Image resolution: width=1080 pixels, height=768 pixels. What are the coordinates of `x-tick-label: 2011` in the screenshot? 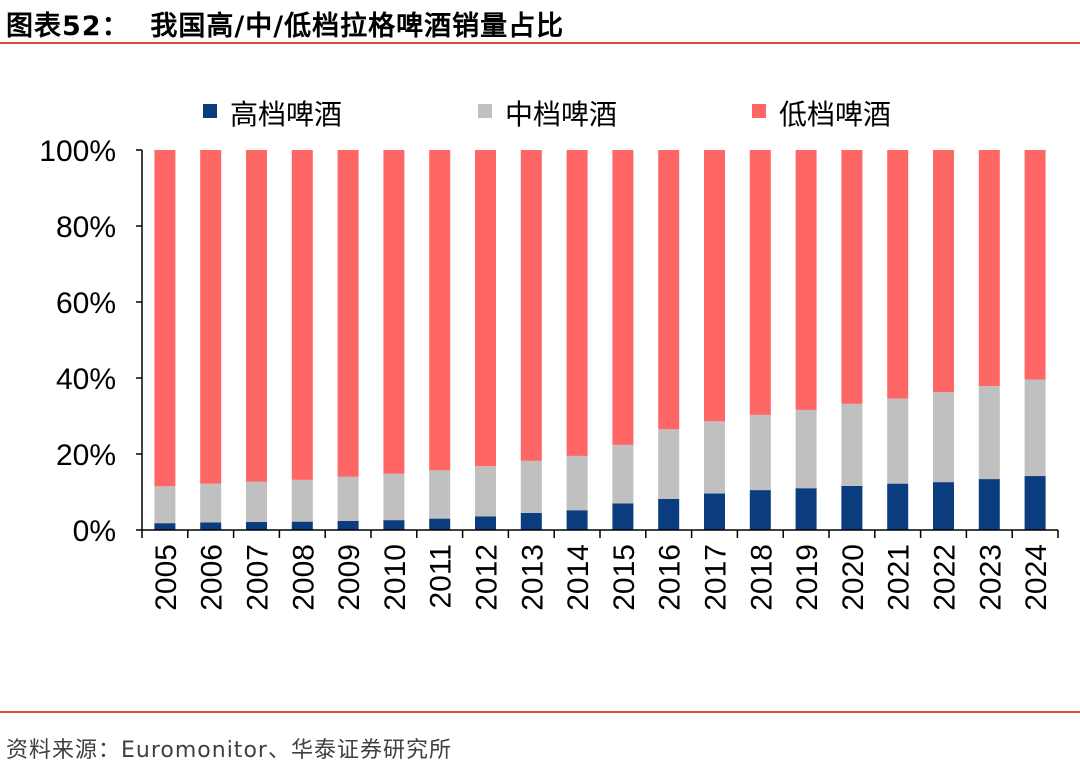 It's located at (441, 576).